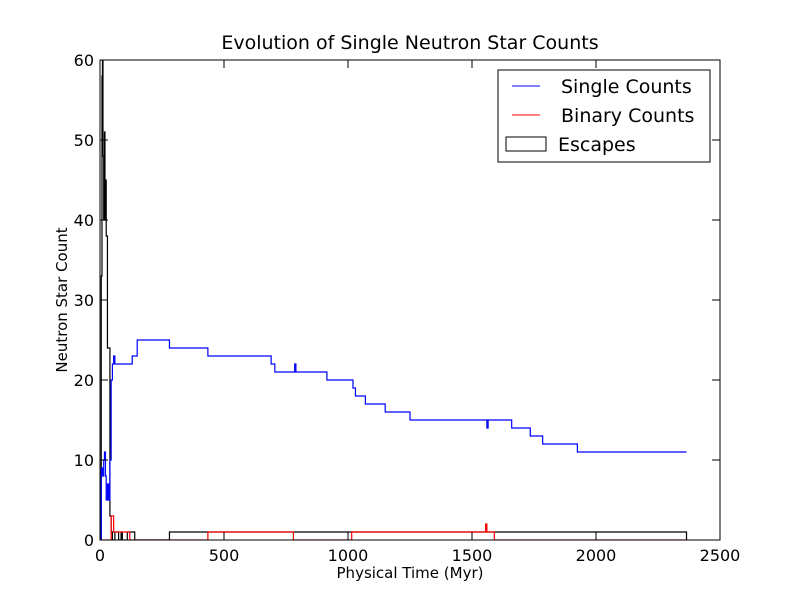 This screenshot has width=800, height=600. I want to click on y-tick-label: 60, so click(84, 60).